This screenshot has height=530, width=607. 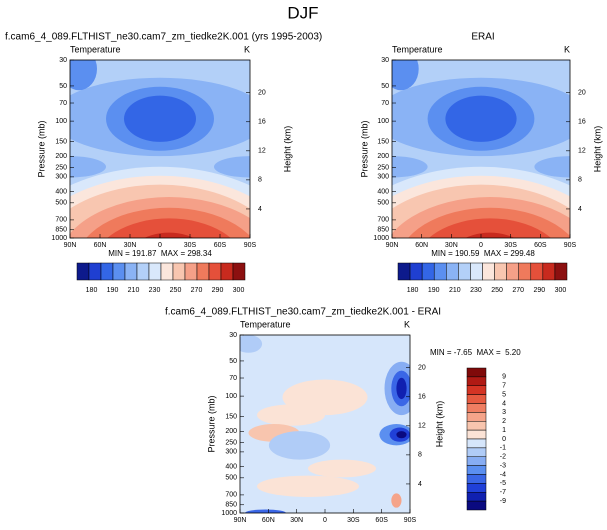 I want to click on colorbar-label: 180, so click(x=413, y=290).